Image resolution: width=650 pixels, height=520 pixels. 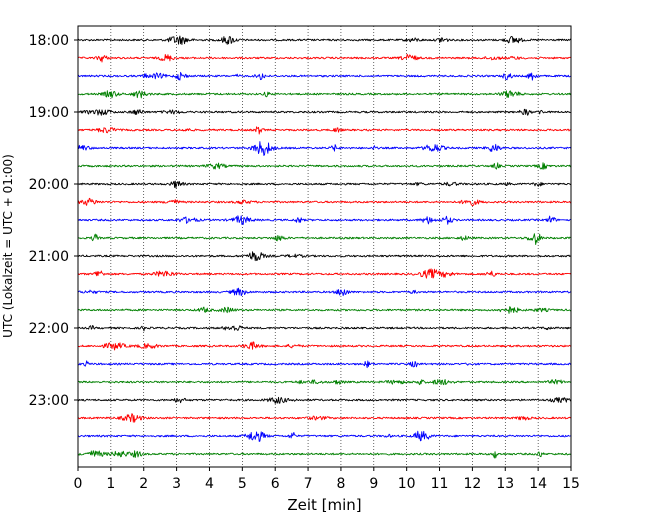 I want to click on x-tick-label: 3, so click(x=176, y=484).